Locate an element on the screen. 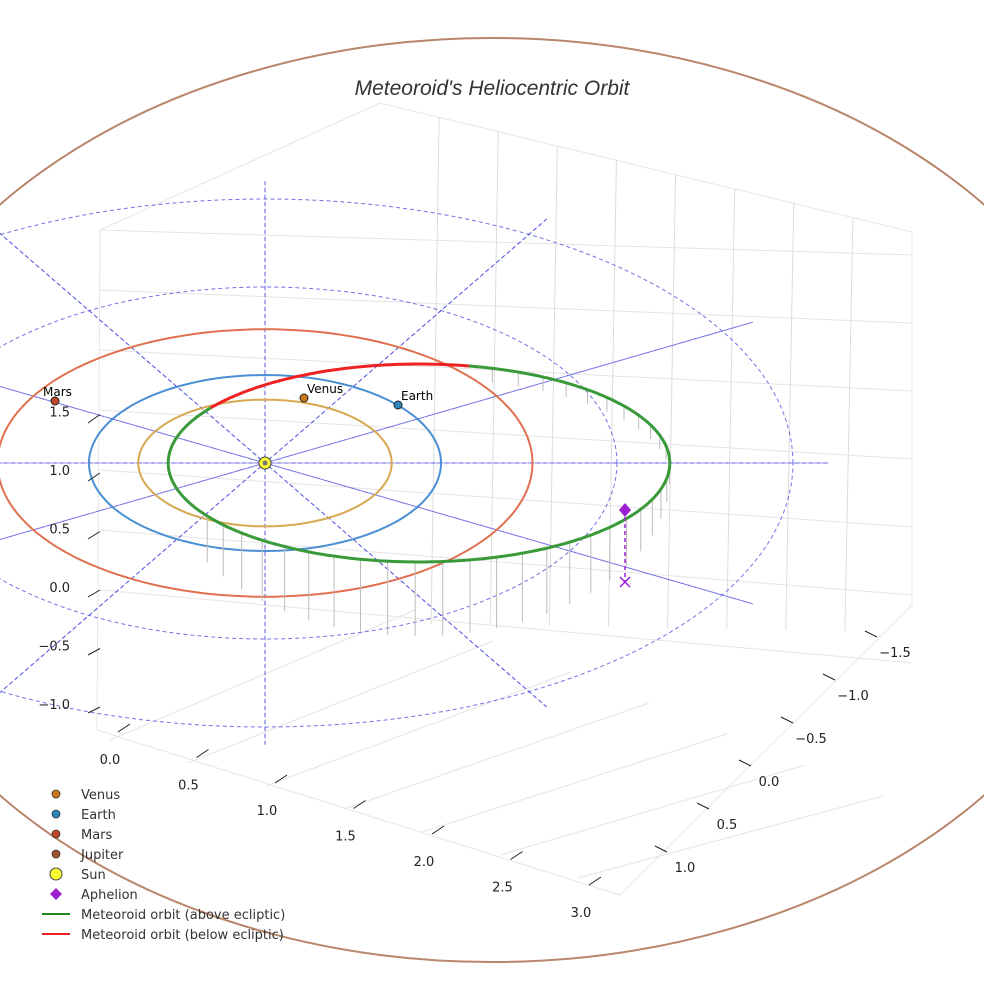 The image size is (984, 984). y-tick-label: 0.5 is located at coordinates (727, 825).